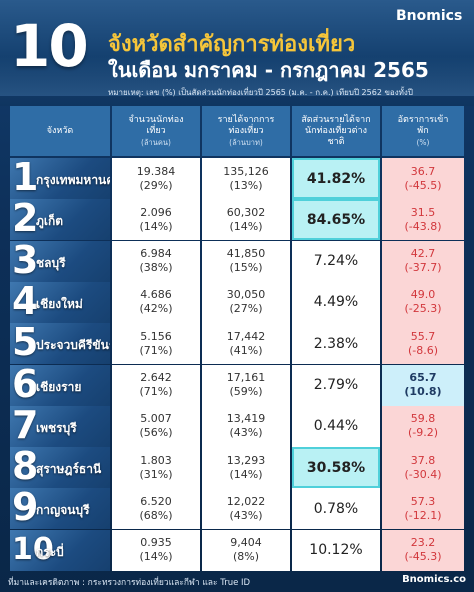  I want to click on visitors-cell: 5.156 (71%), so click(156, 344).